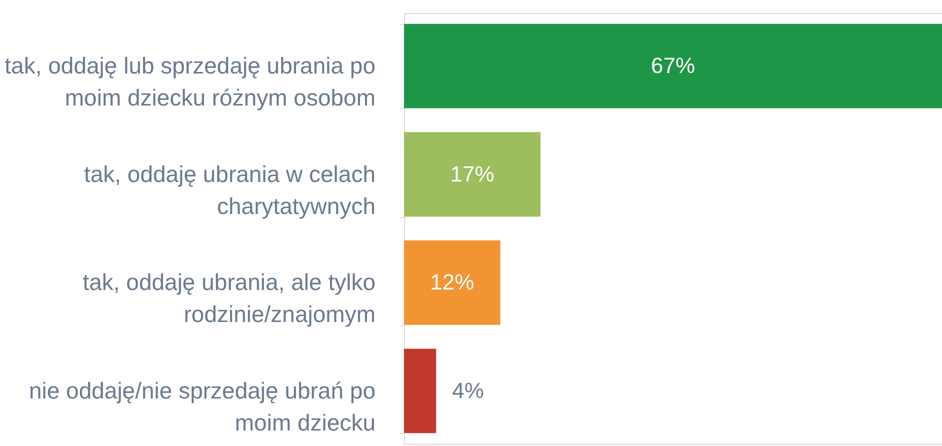  I want to click on data-label: 17%, so click(472, 173).